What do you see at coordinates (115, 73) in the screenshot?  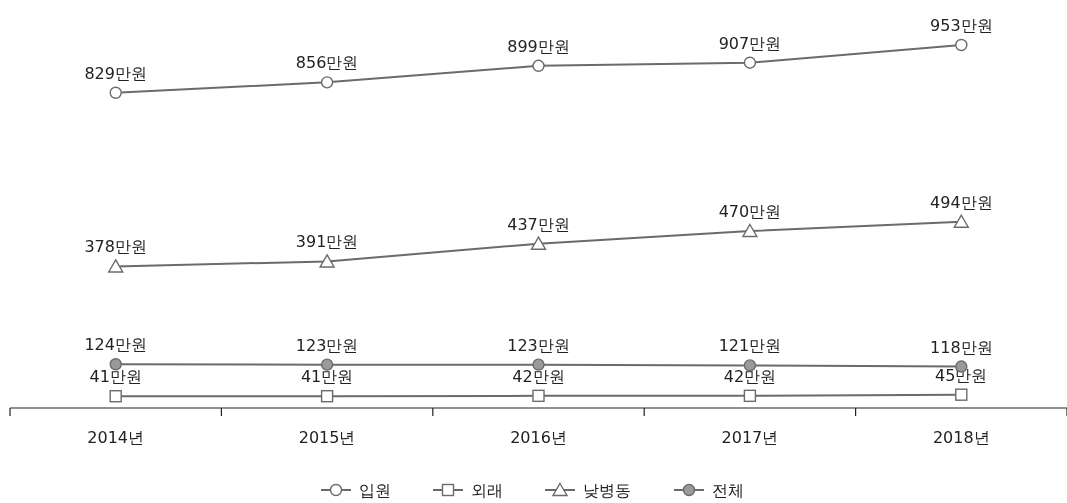 I see `data-label: 829만원` at bounding box center [115, 73].